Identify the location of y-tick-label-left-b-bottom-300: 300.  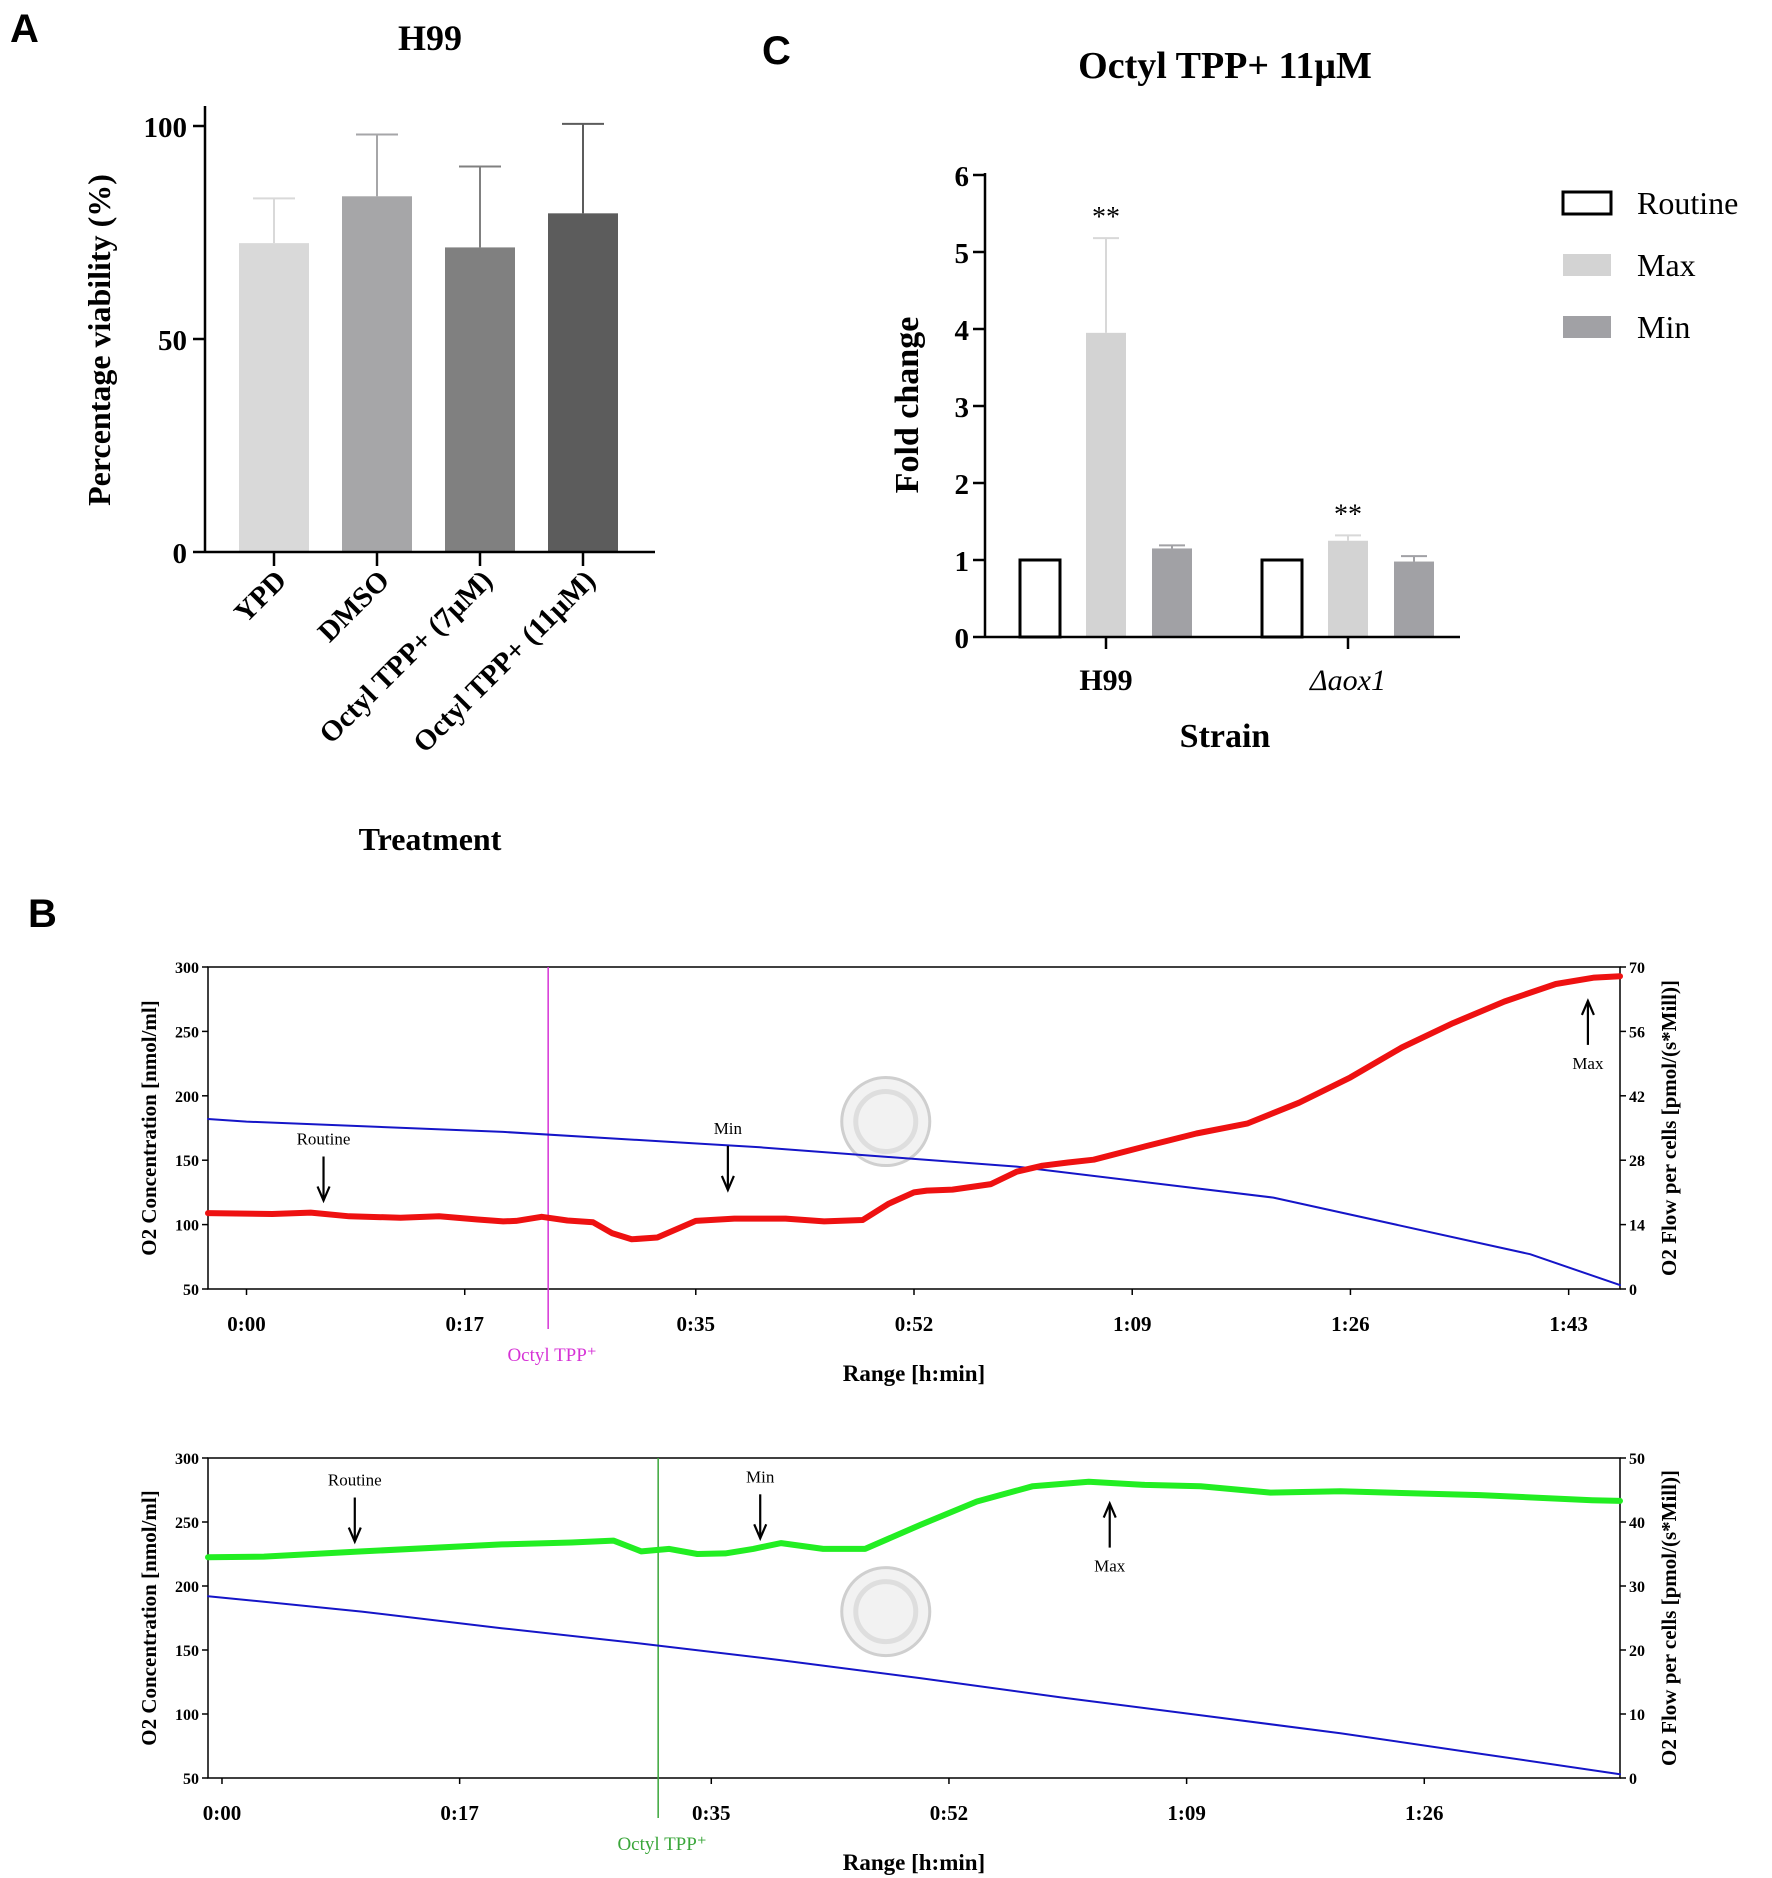
(187, 1459).